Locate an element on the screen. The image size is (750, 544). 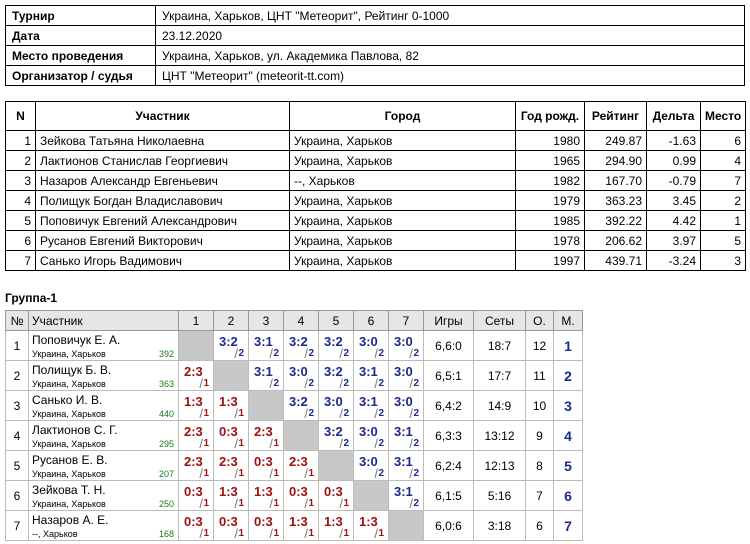
points: 10 is located at coordinates (539, 405).